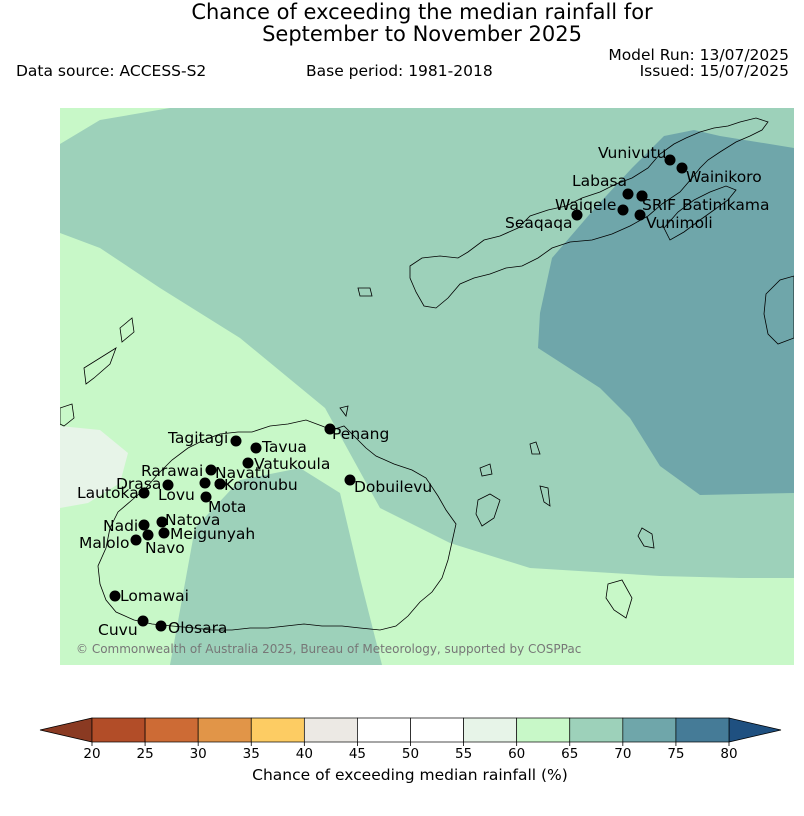  Describe the element at coordinates (330, 429) in the screenshot. I see `station-marker-penang` at that location.